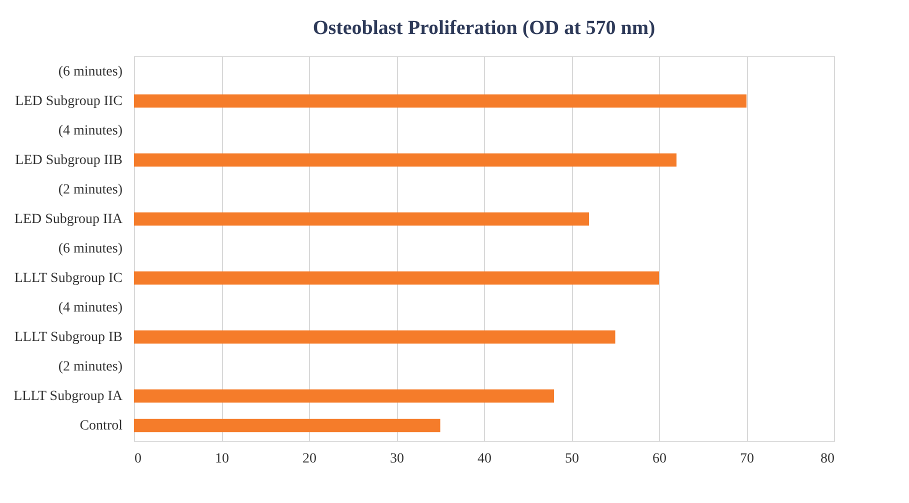 This screenshot has width=909, height=503. What do you see at coordinates (222, 459) in the screenshot?
I see `x-tick-label: 10` at bounding box center [222, 459].